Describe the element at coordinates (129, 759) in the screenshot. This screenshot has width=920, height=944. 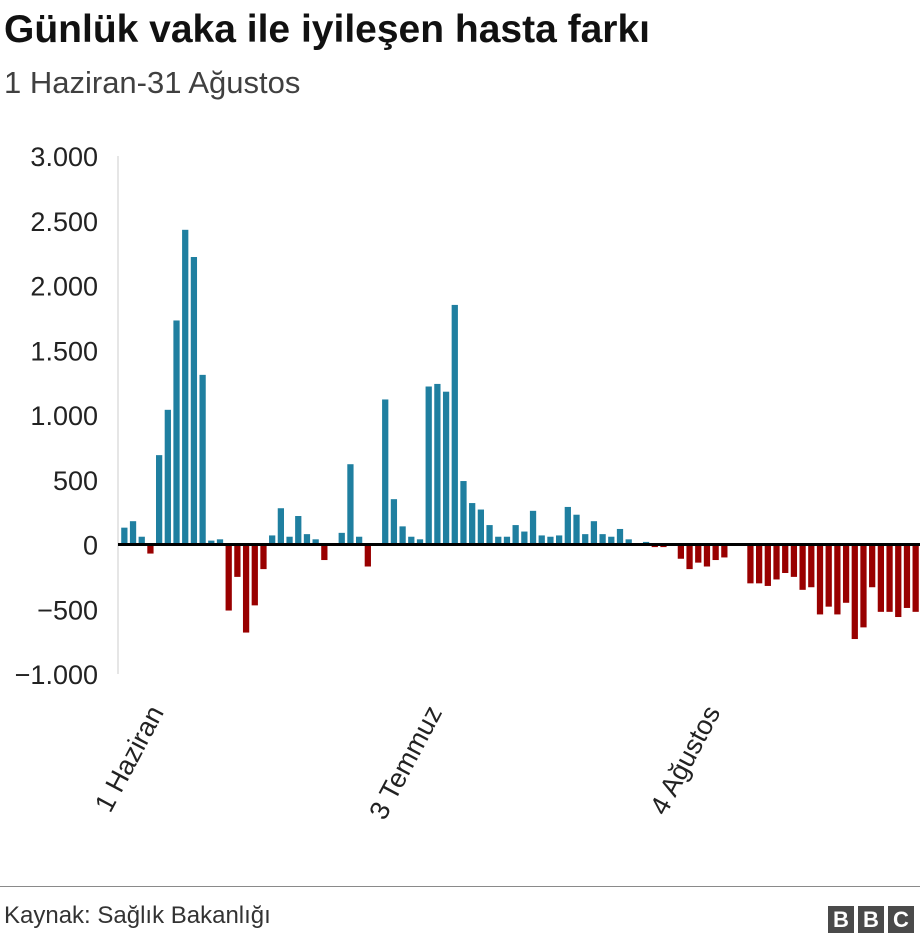
I see `x-tick-label: 1 Haziran` at that location.